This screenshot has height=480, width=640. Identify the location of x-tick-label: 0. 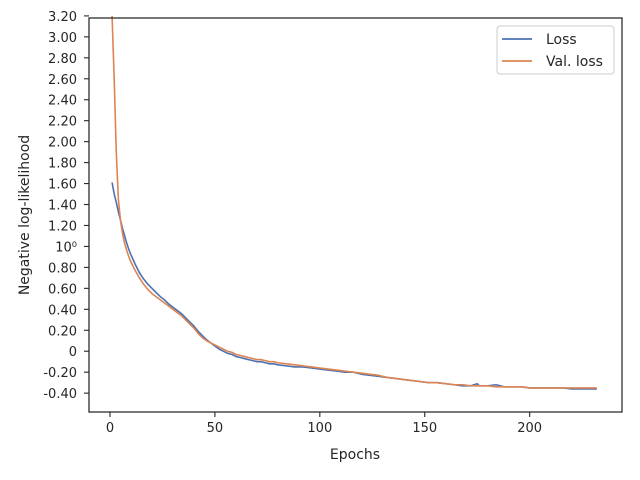
(110, 428).